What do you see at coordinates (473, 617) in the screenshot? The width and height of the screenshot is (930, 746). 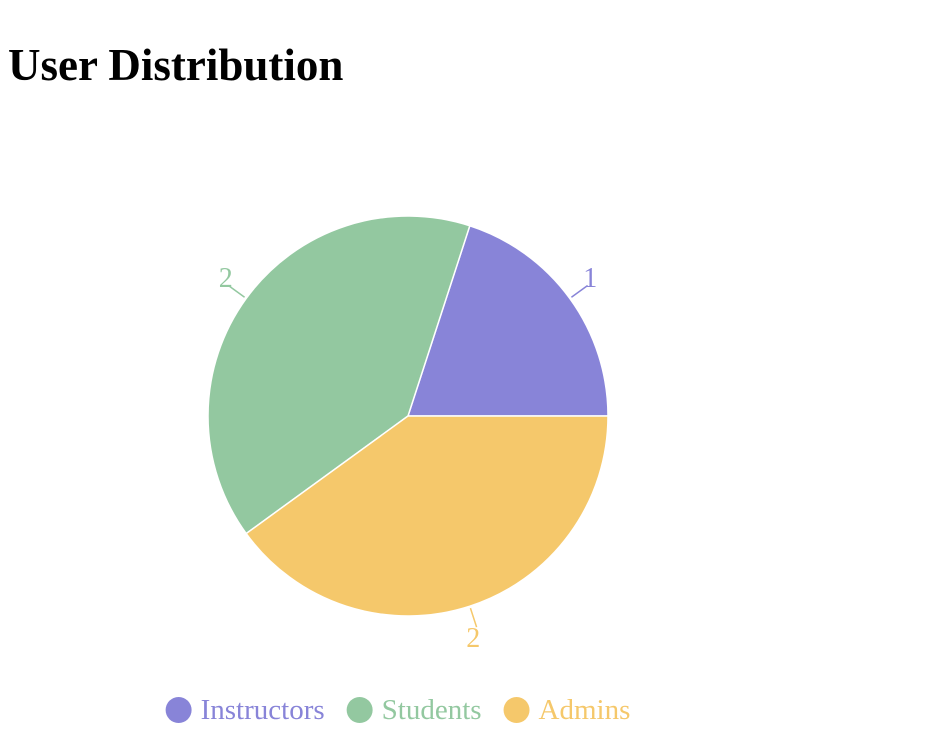 I see `data-label-line-admins` at bounding box center [473, 617].